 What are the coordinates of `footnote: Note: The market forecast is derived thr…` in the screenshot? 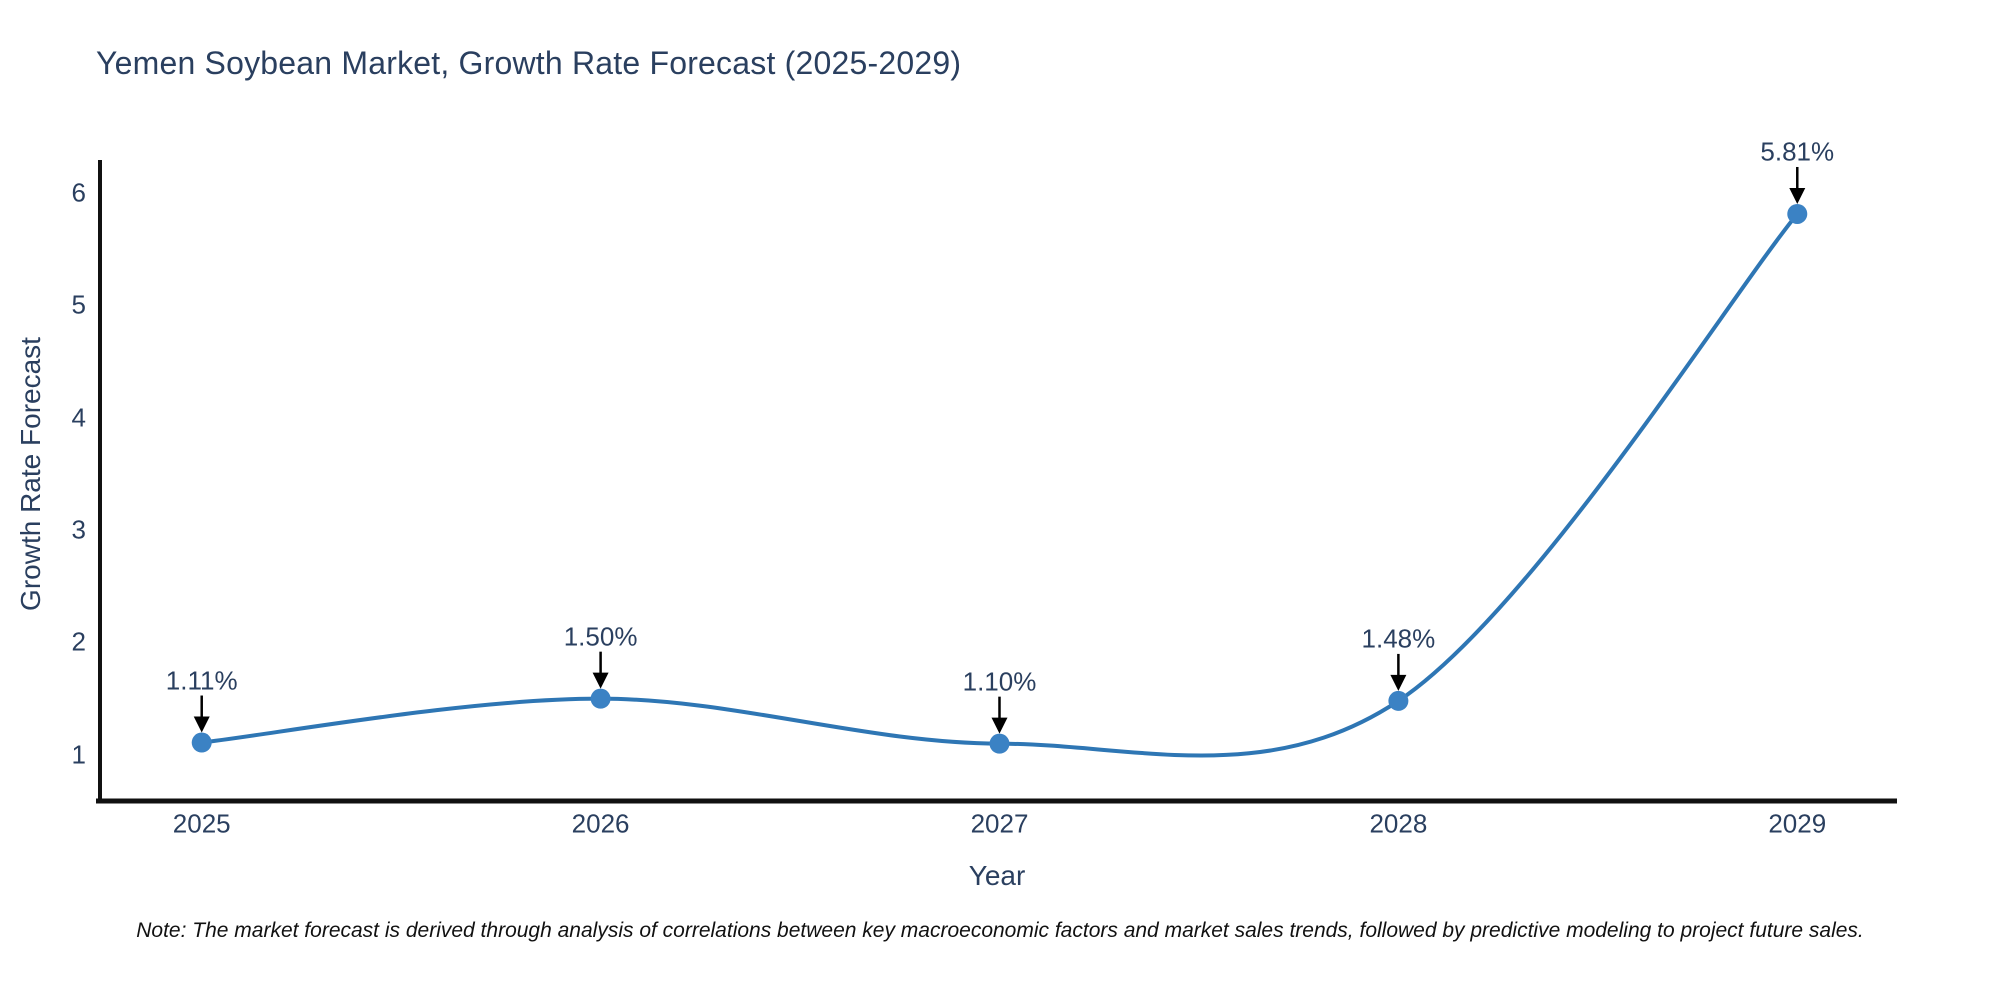 It's located at (1000, 930).